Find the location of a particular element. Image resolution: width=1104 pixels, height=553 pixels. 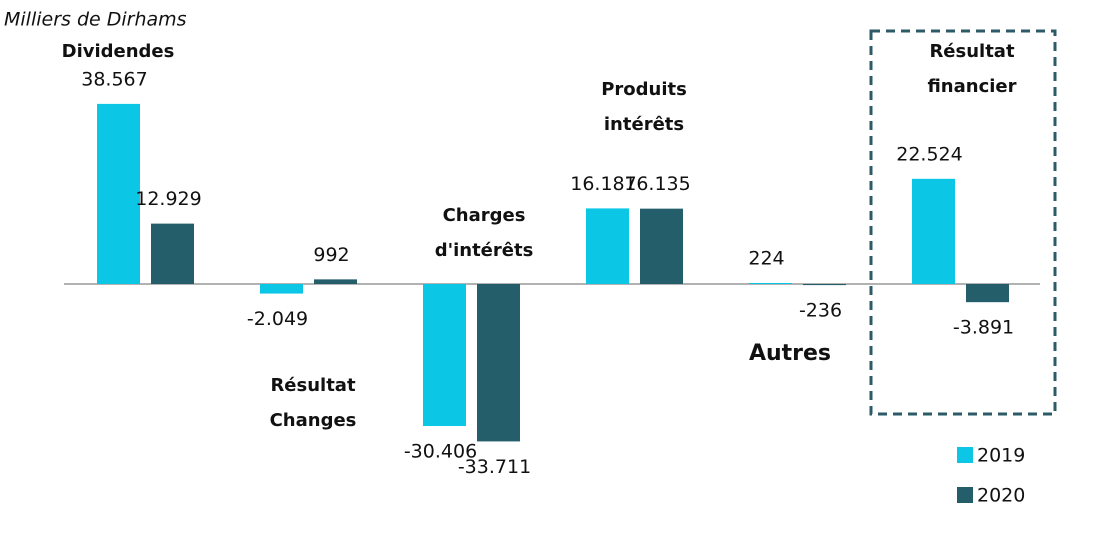

value-label: -33.711 is located at coordinates (494, 467).